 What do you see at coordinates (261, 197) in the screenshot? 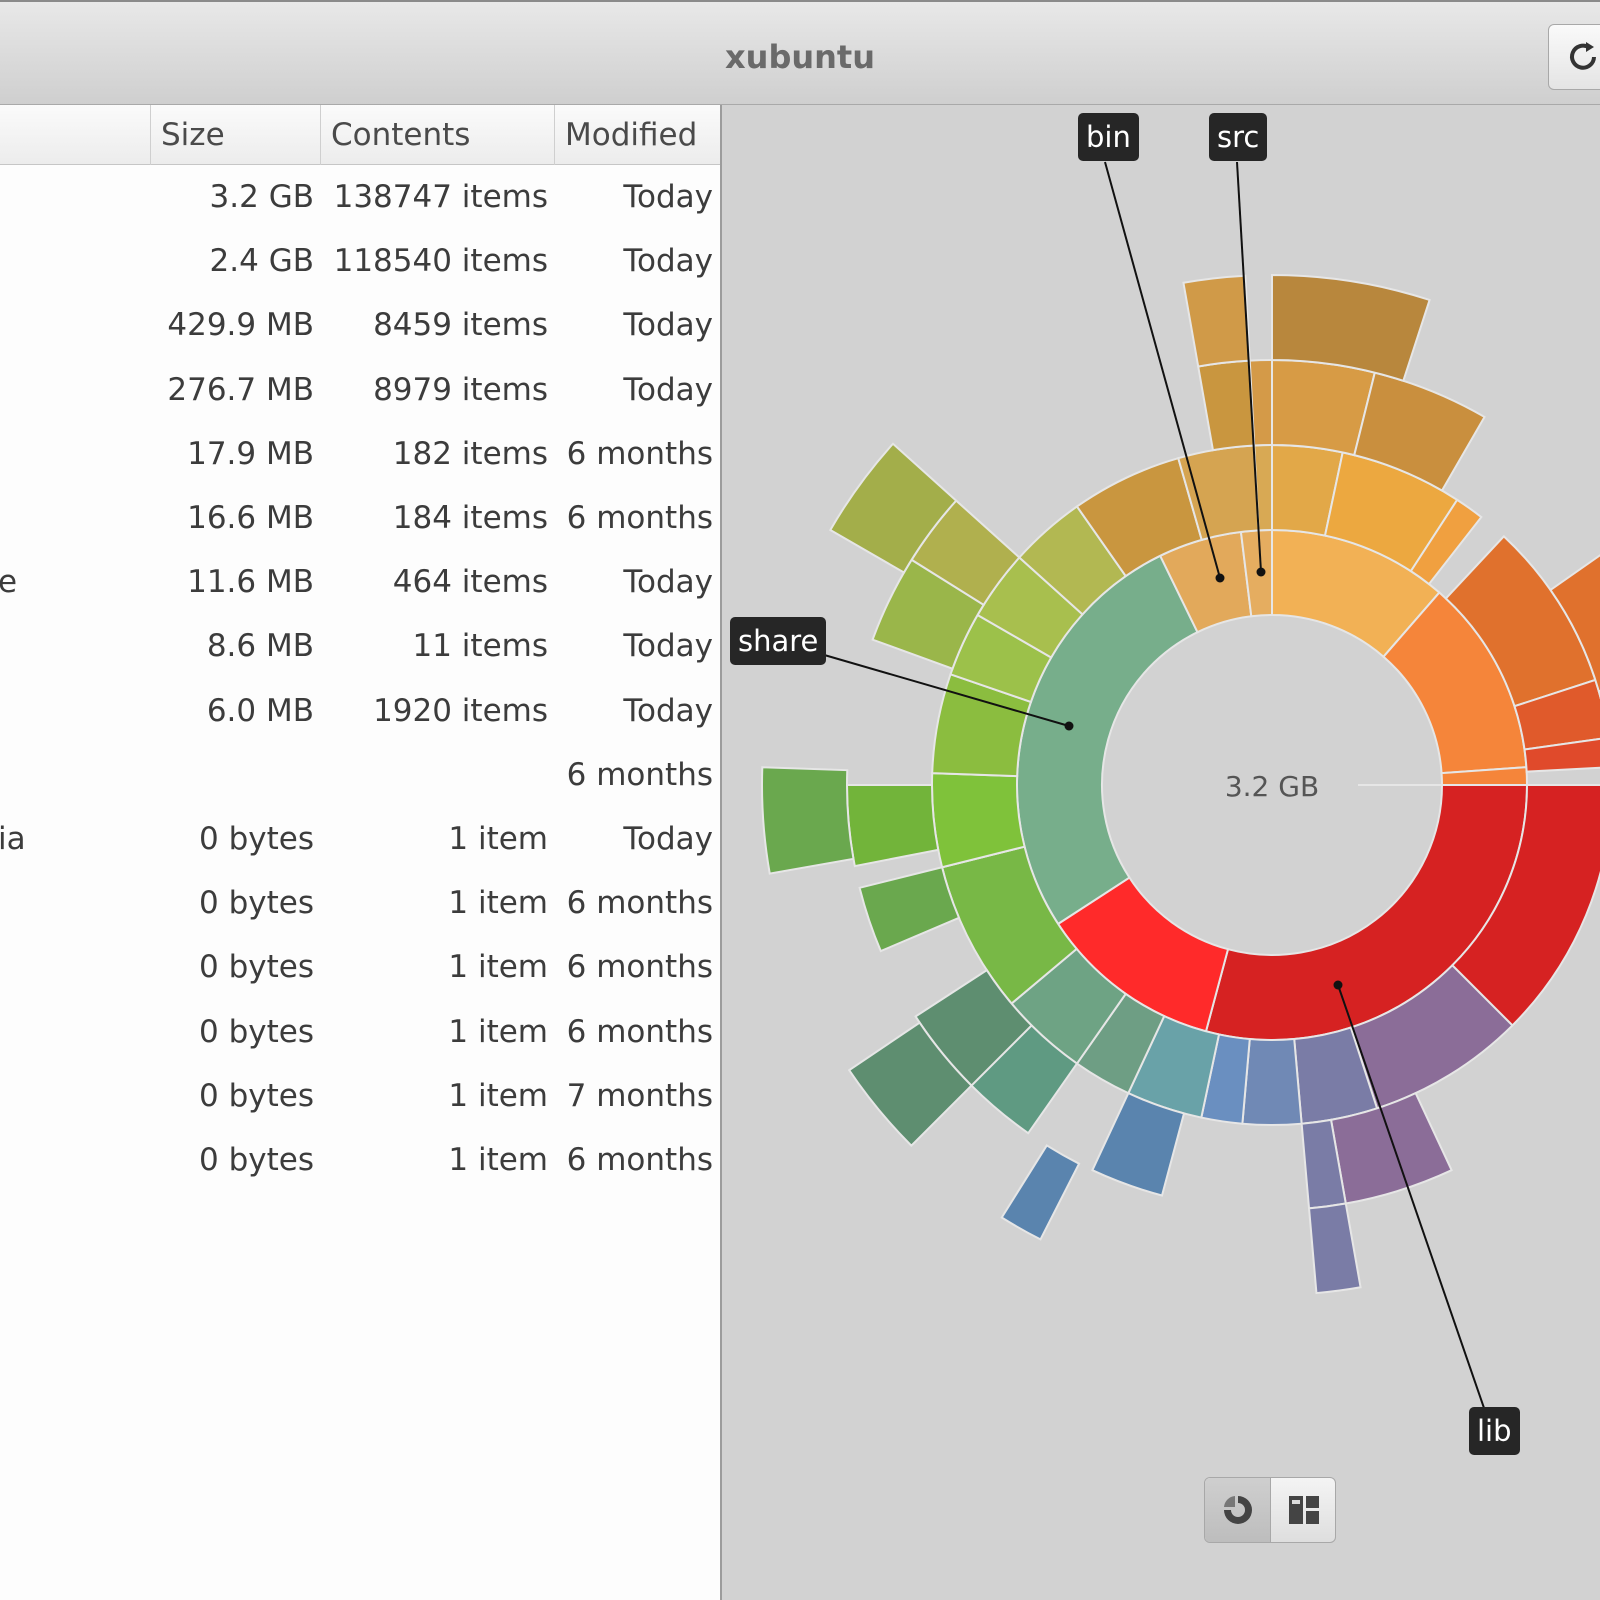
I see `row-size: 3.2 GB` at bounding box center [261, 197].